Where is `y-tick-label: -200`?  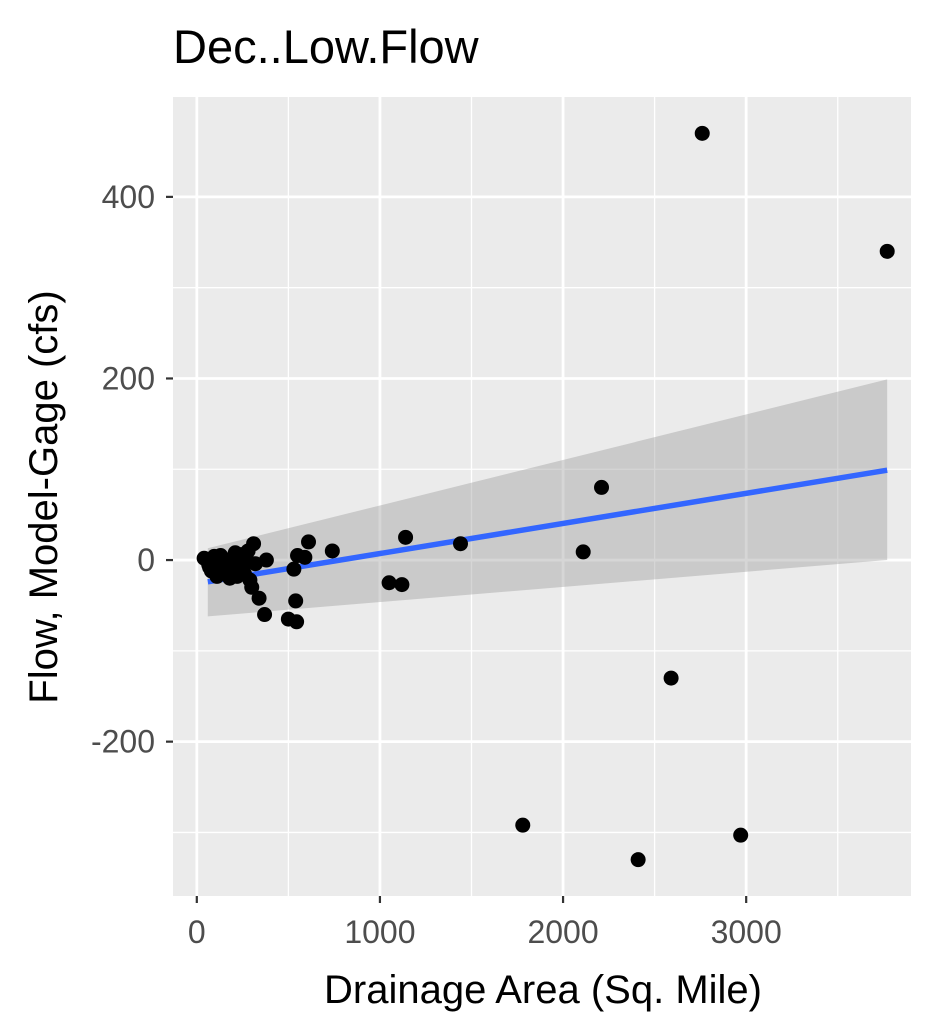
y-tick-label: -200 is located at coordinates (123, 742).